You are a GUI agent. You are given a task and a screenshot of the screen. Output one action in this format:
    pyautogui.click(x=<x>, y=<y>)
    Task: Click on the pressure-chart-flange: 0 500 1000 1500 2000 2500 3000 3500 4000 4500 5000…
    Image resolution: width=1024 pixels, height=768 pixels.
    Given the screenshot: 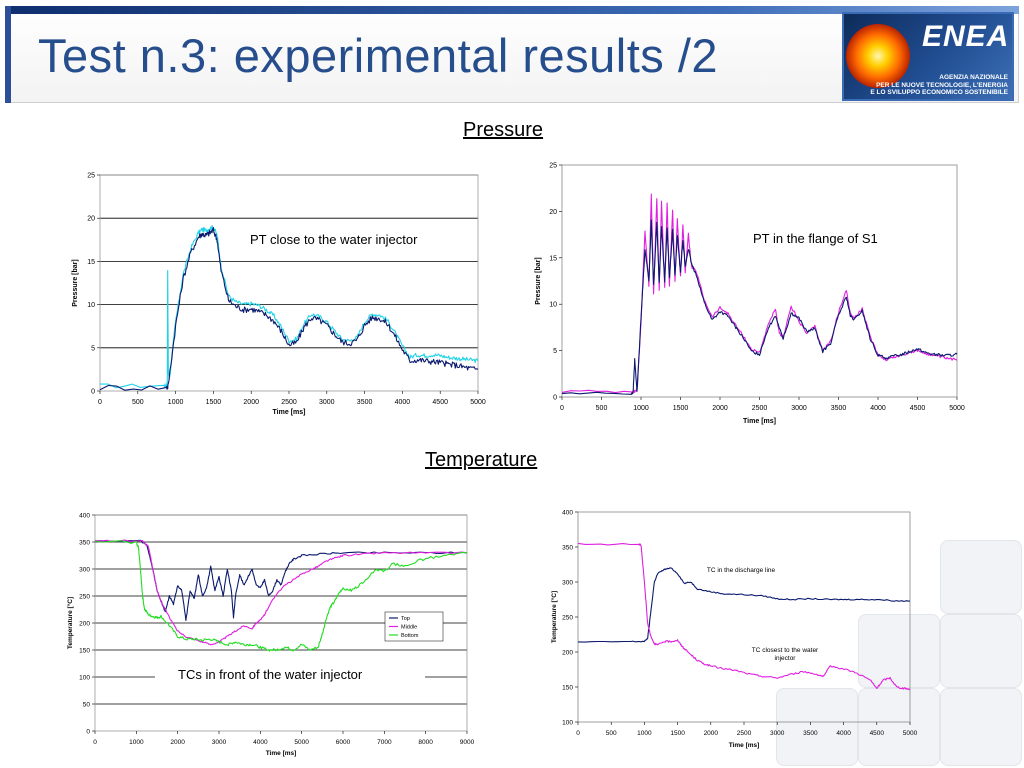 What is the action you would take?
    pyautogui.click(x=750, y=294)
    